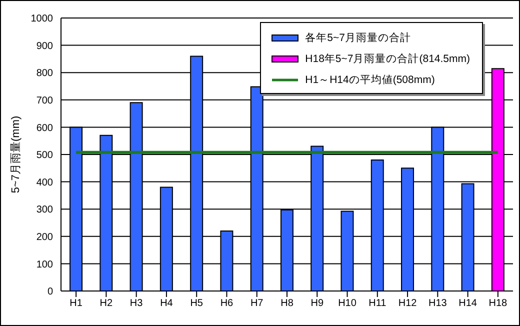 The image size is (520, 326). Describe the element at coordinates (377, 304) in the screenshot. I see `x-tick-label: H11` at that location.